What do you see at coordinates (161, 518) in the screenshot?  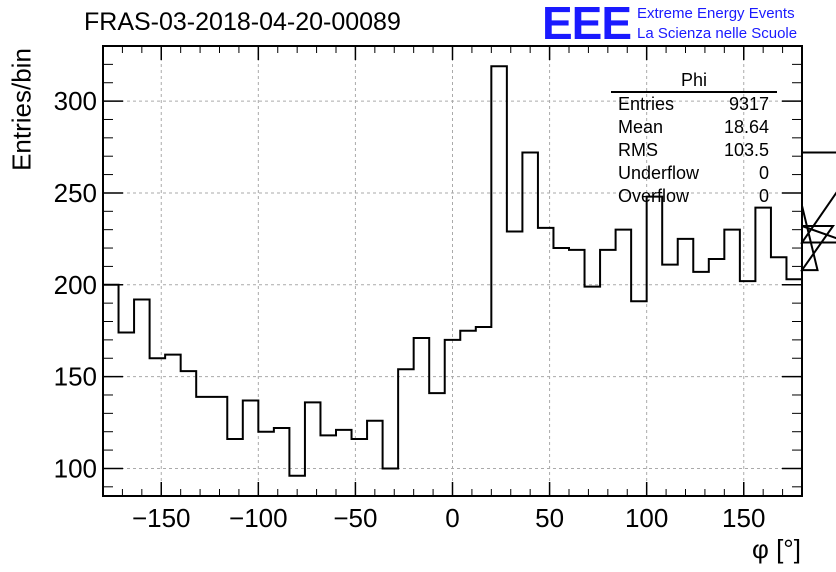 I see `x-tick-label: −150` at bounding box center [161, 518].